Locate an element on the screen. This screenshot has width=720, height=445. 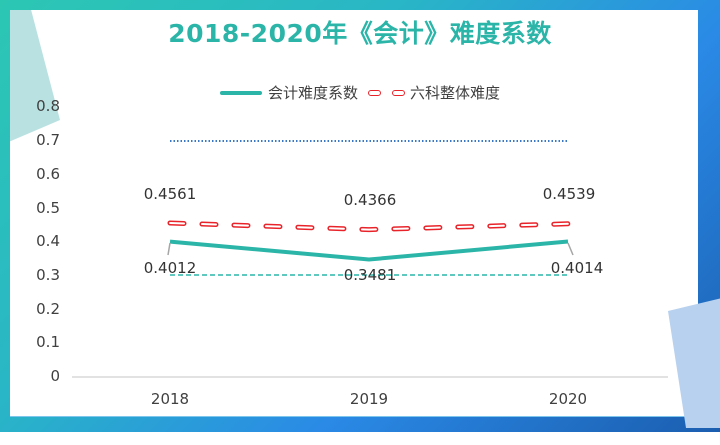
x-tick-label: 2018 is located at coordinates (170, 399).